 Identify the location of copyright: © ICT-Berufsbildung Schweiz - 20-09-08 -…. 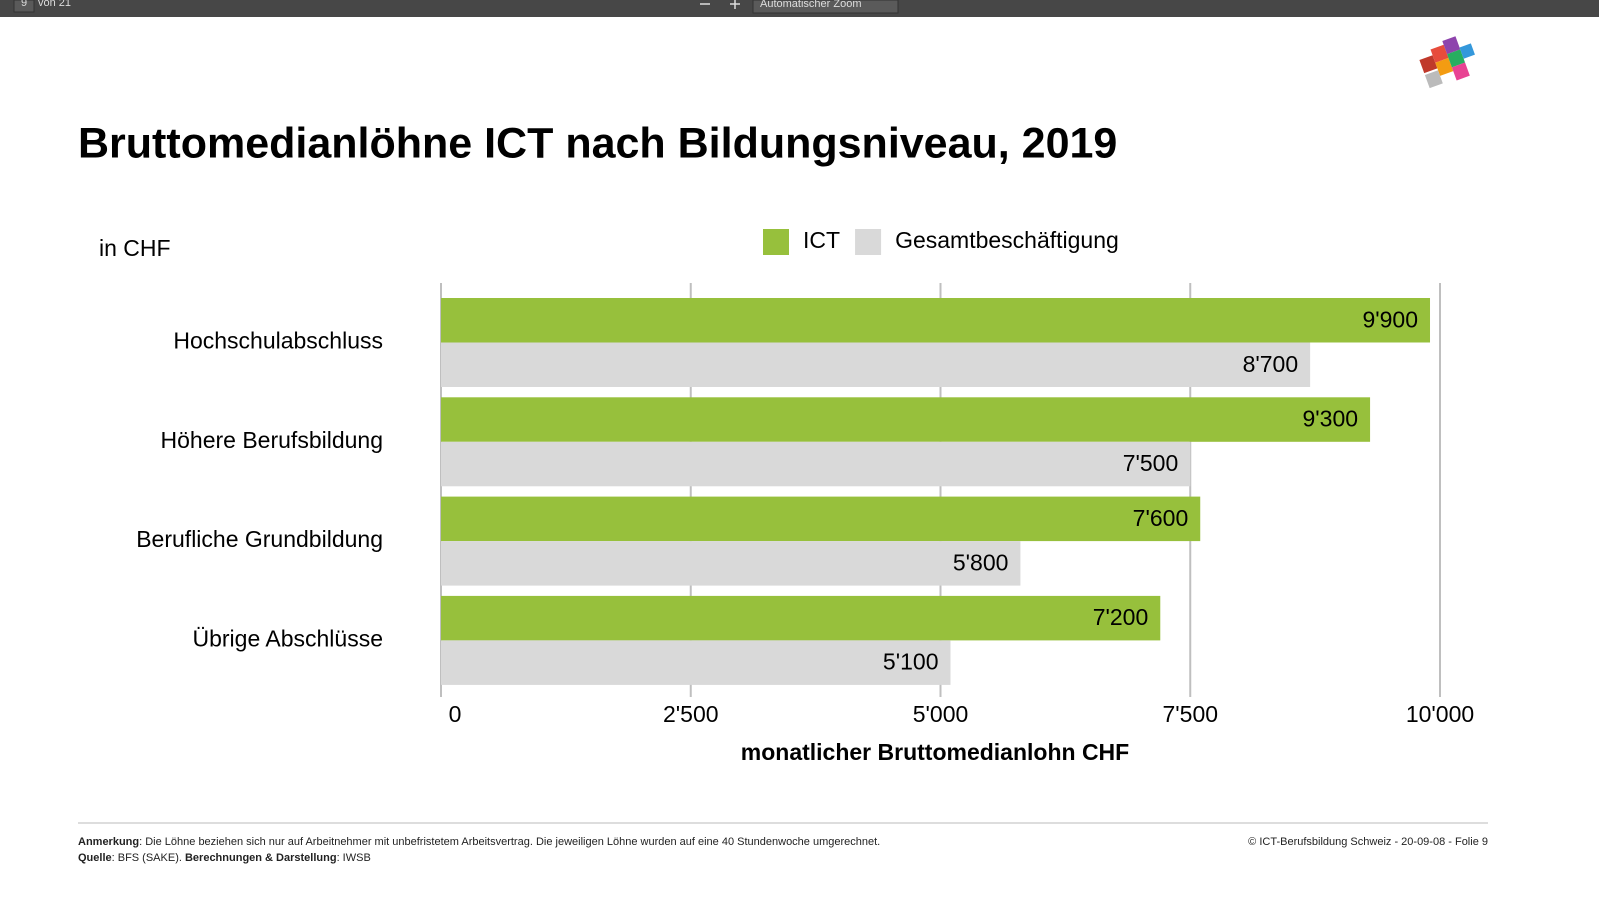
(1368, 842).